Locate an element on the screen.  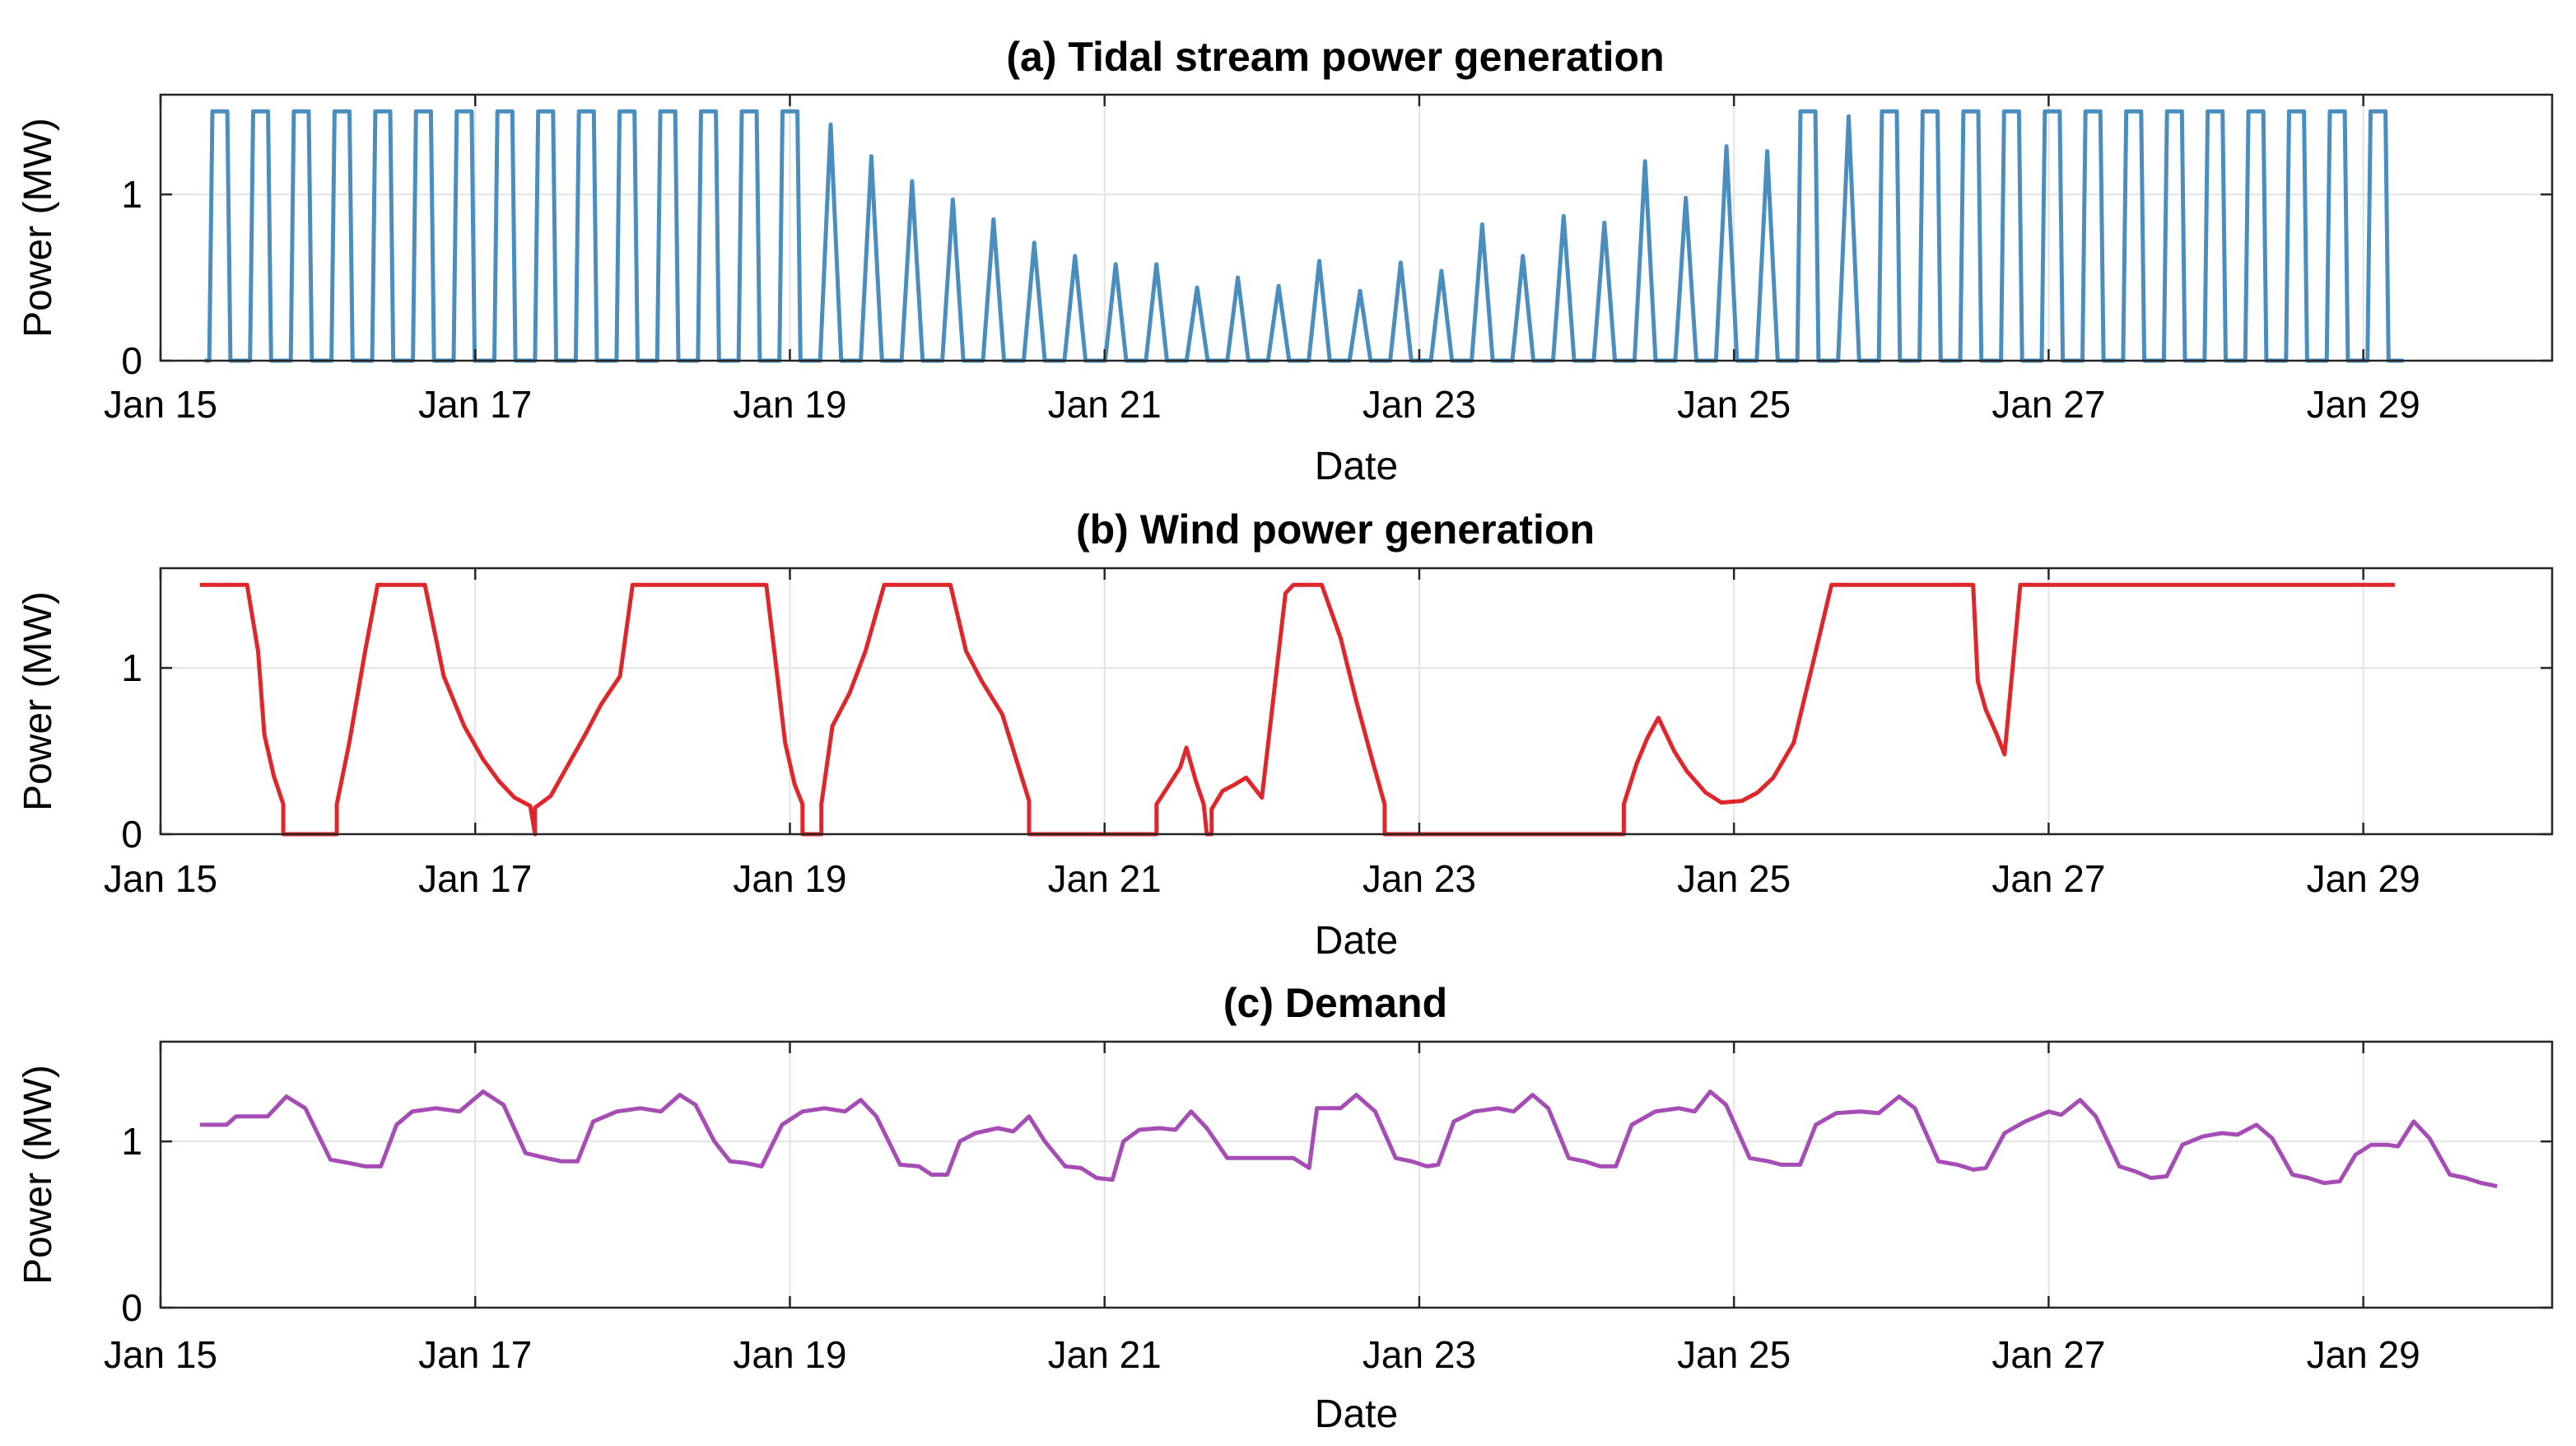
chart-title: (a) Tidal stream power generation is located at coordinates (1335, 57).